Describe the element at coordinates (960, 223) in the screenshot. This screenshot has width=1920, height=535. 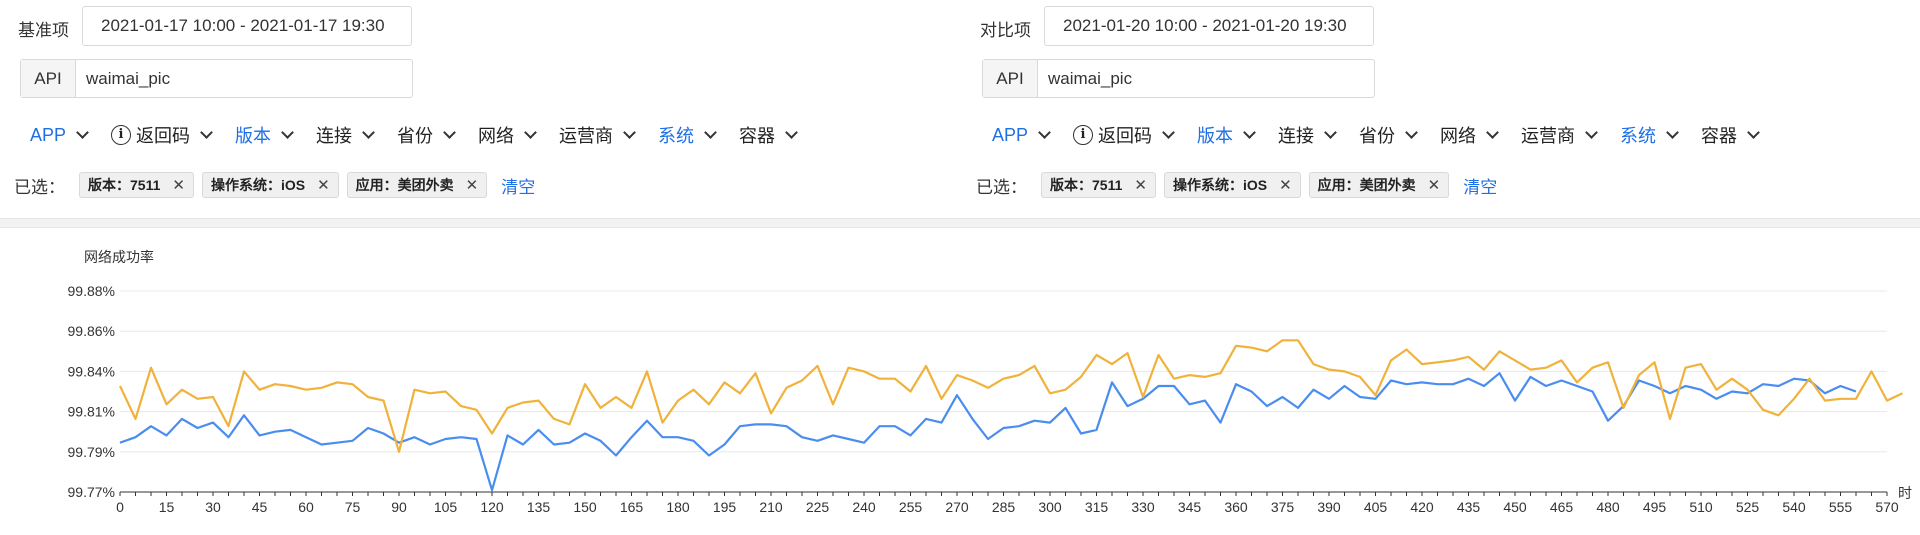
I see `section-divider` at that location.